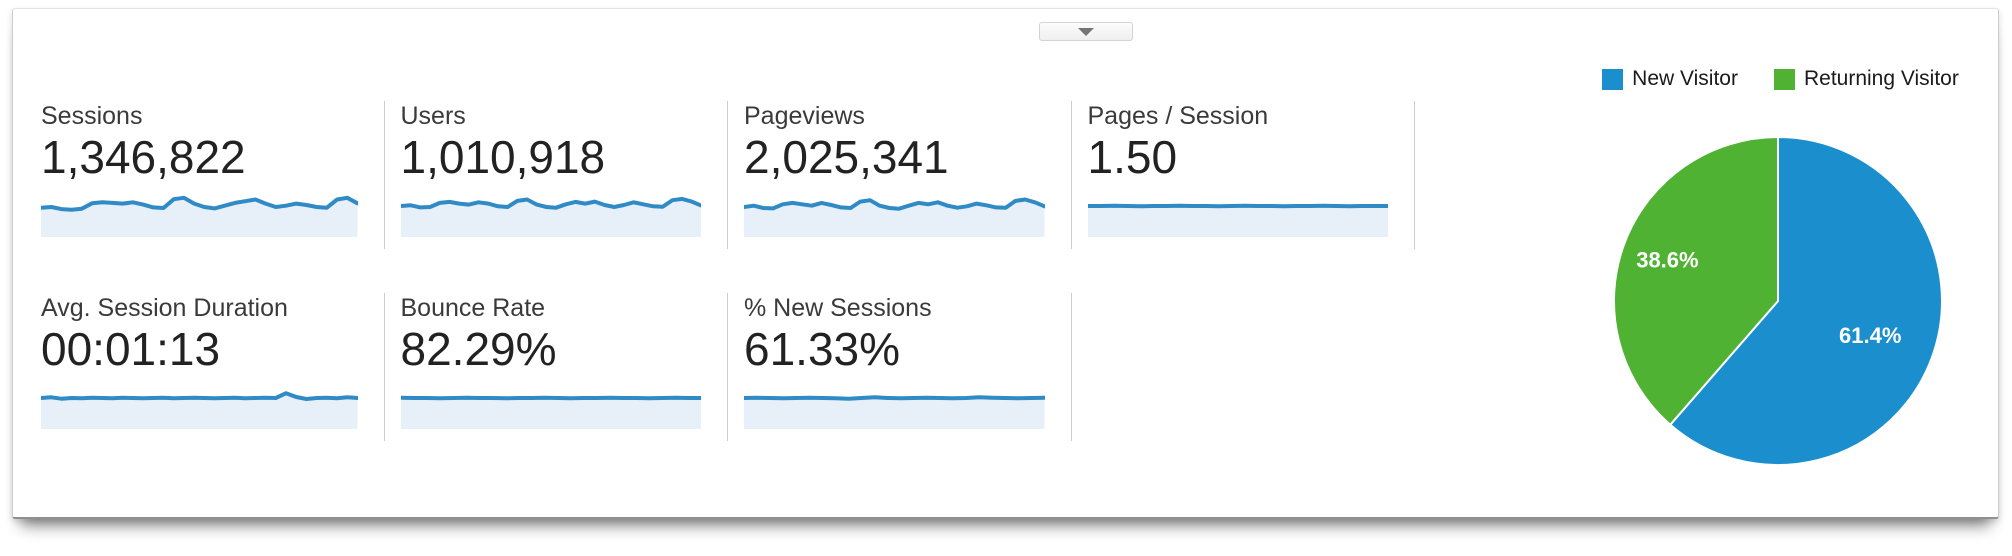 The width and height of the screenshot is (2012, 556). I want to click on metric-value: 1,010,918, so click(503, 157).